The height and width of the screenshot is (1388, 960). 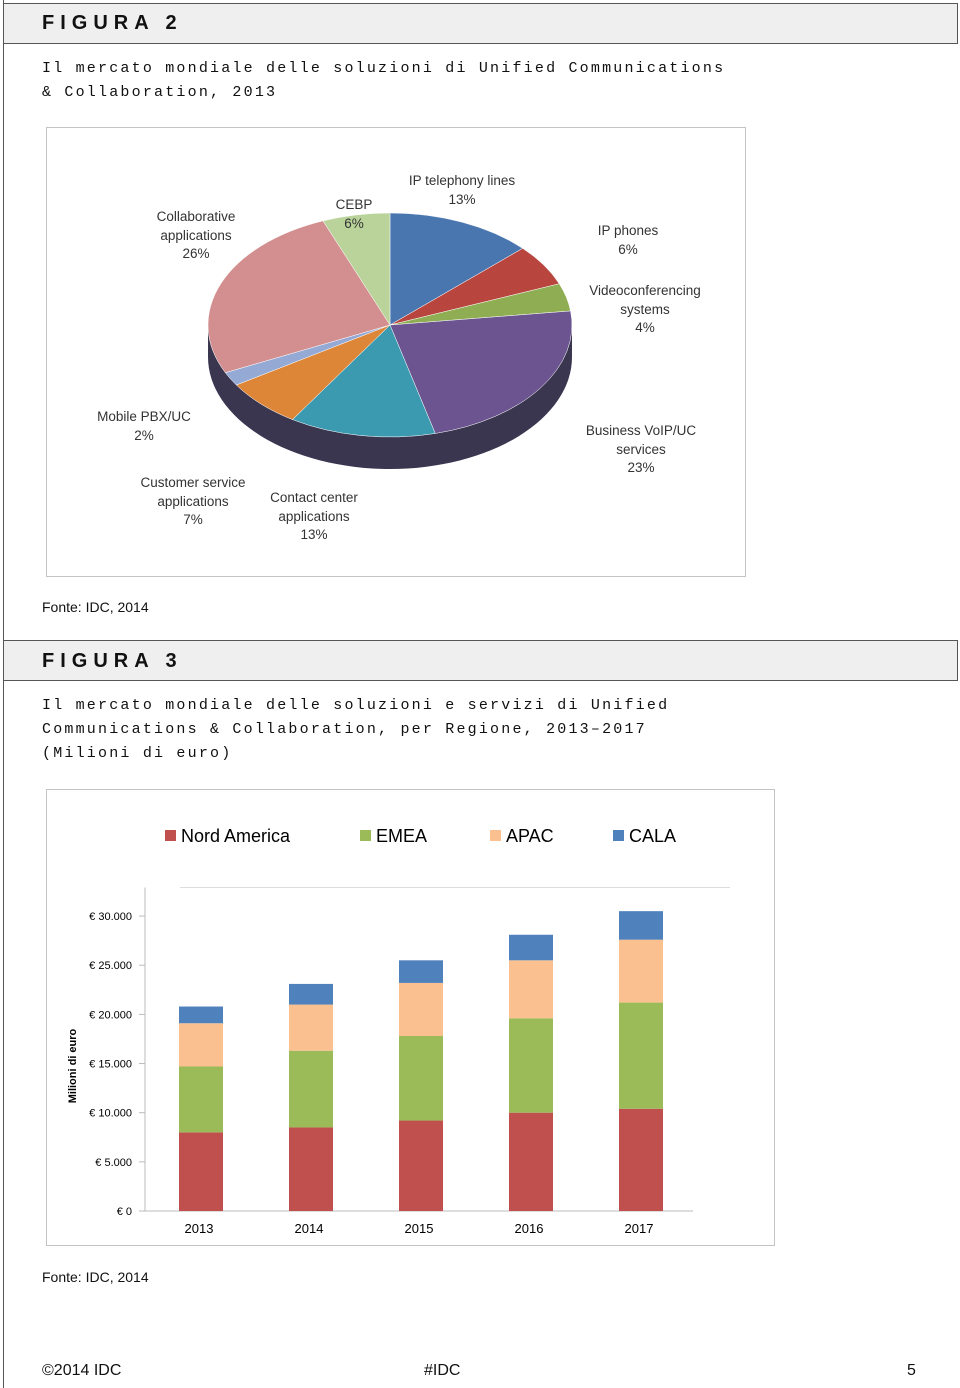 I want to click on y-tick-label: € 10.000, so click(x=110, y=1114).